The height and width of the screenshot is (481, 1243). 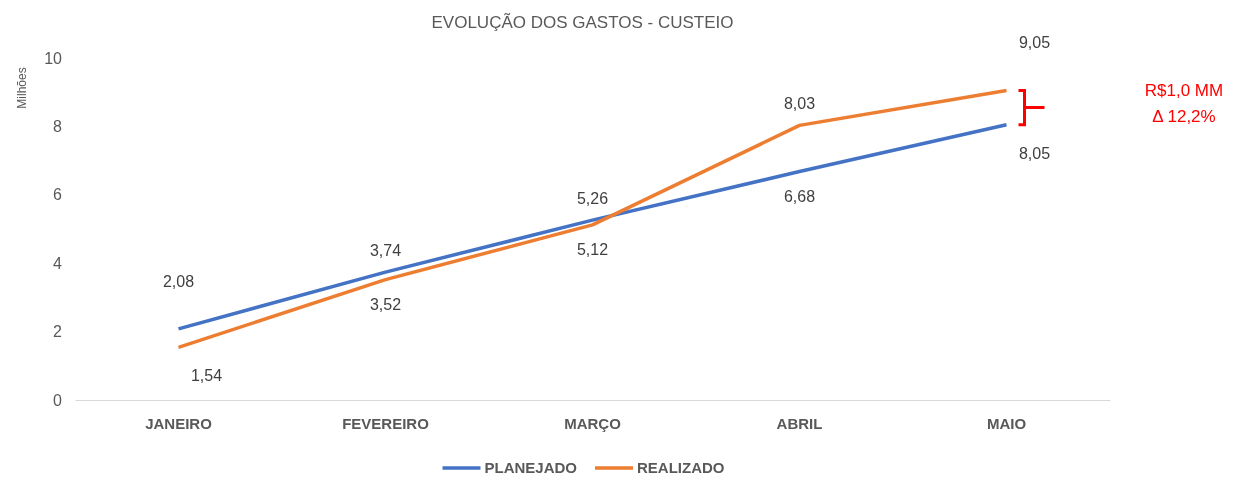 I want to click on y-tick-label: 10, so click(x=53, y=58).